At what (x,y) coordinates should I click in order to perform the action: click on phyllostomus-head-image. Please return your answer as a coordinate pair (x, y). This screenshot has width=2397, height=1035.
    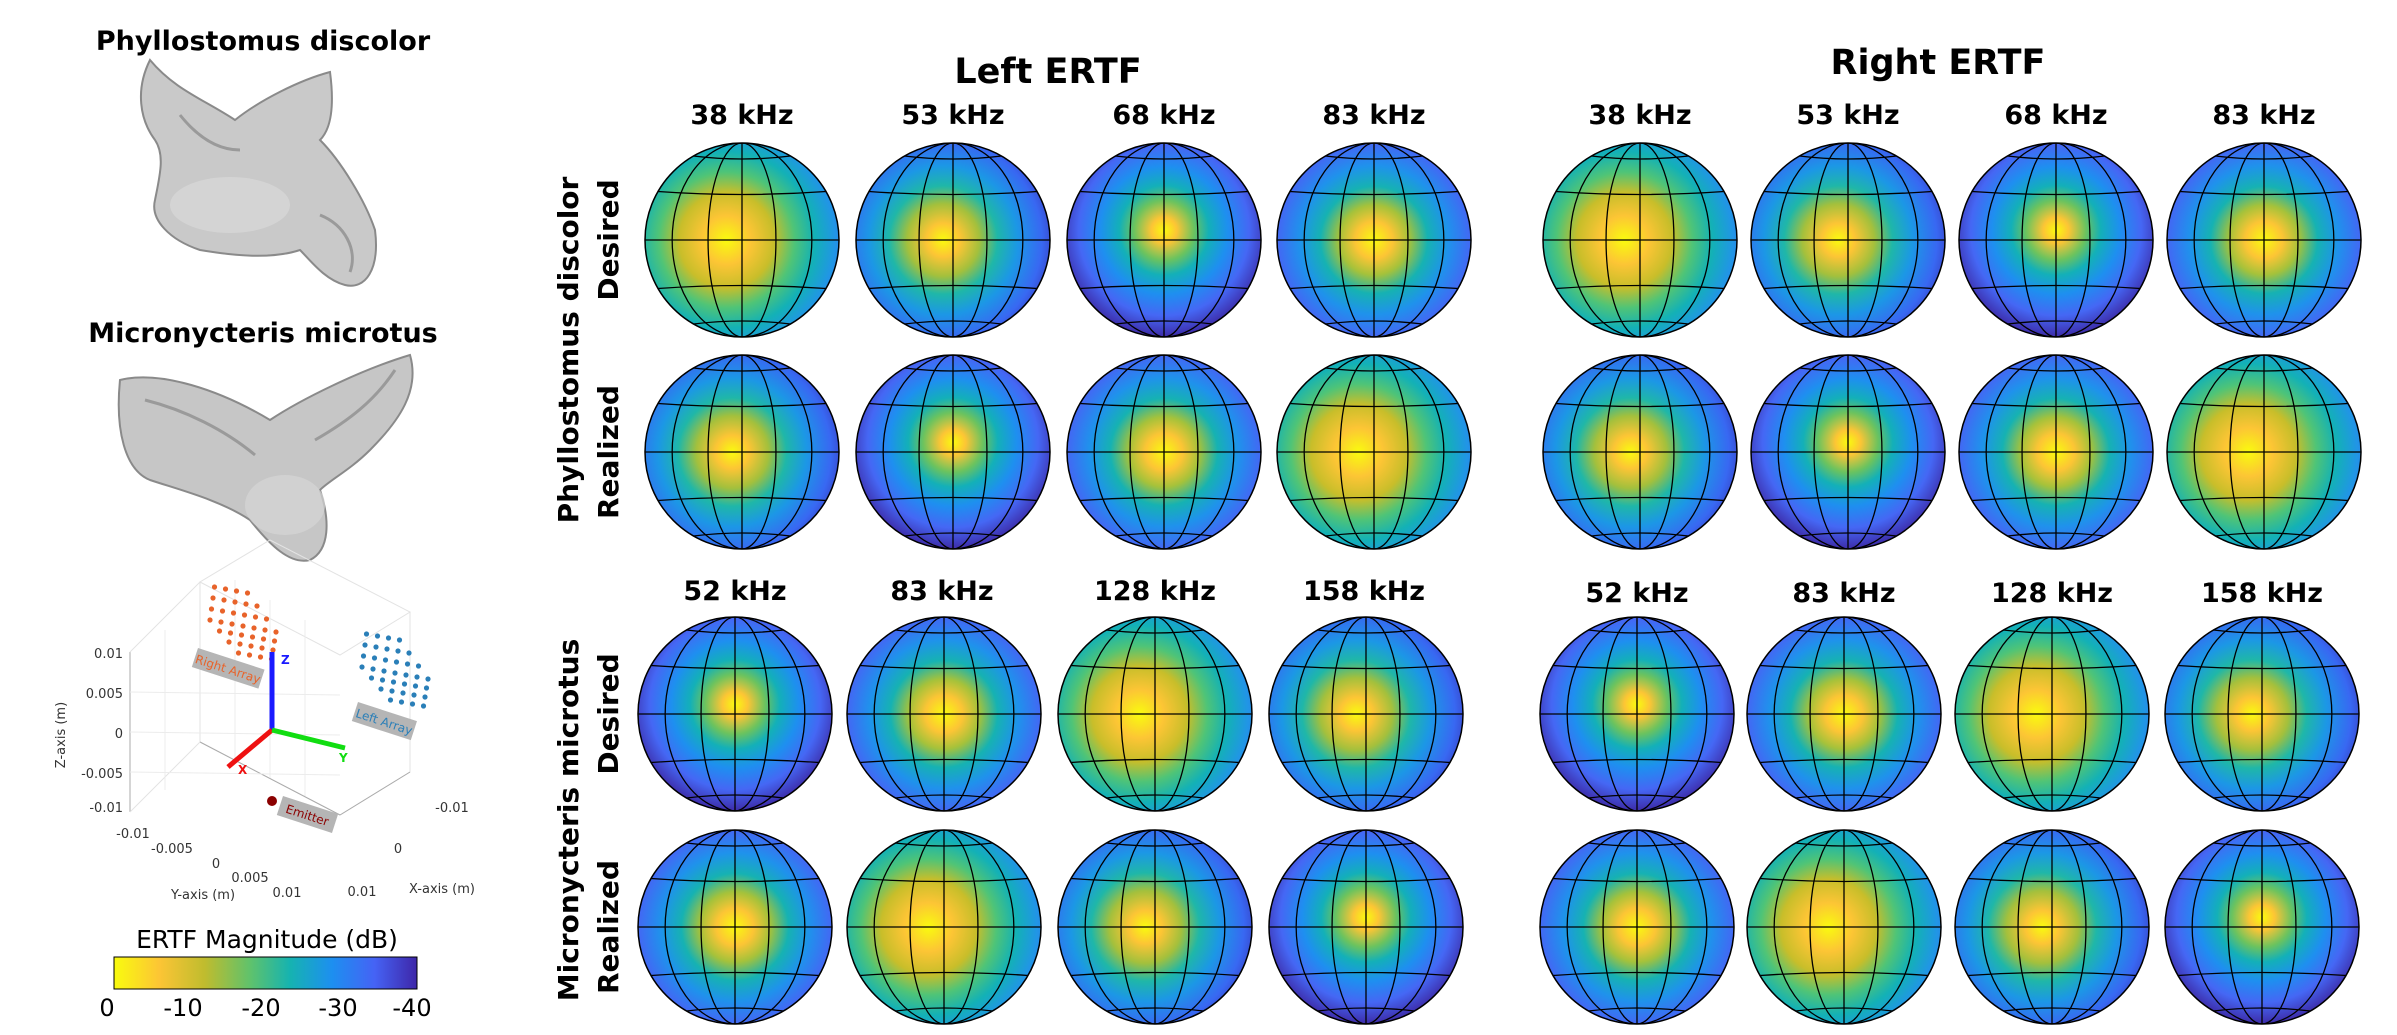
    Looking at the image, I should click on (258, 172).